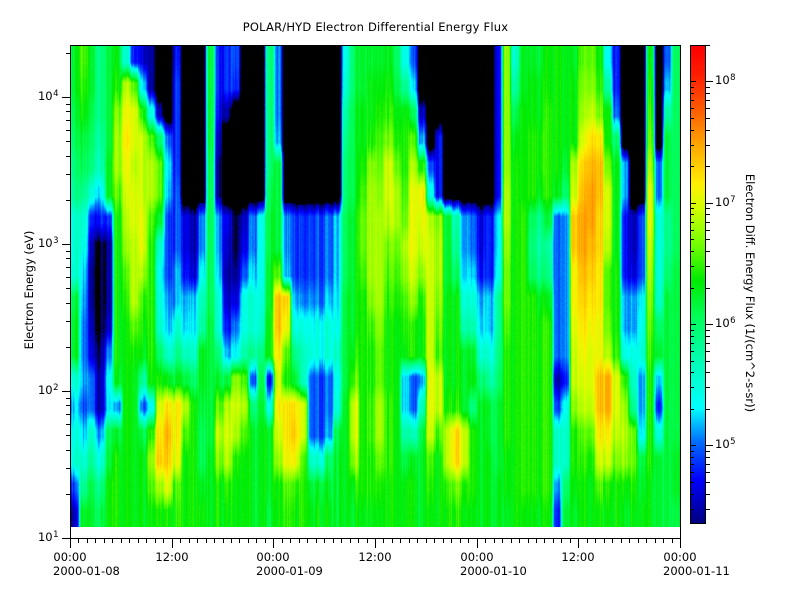 The width and height of the screenshot is (800, 600). I want to click on y-tick-label: 103, so click(48, 242).